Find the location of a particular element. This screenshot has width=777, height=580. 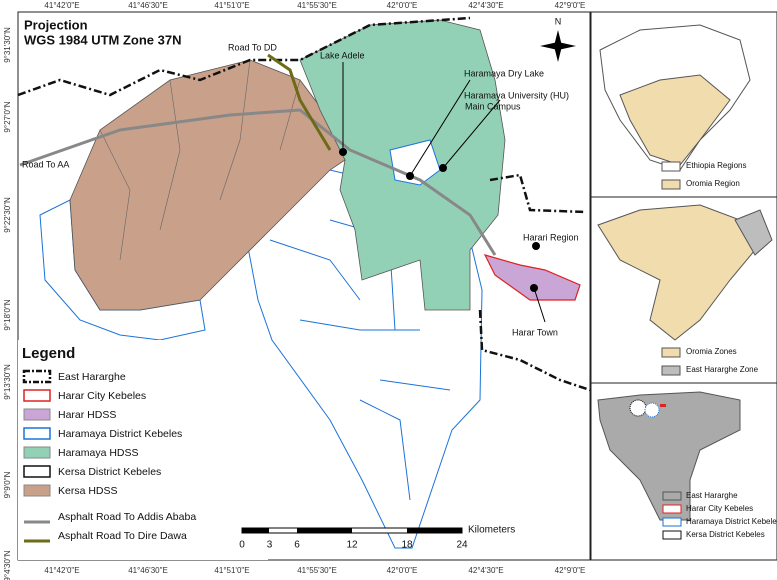

scale-tick: 18 is located at coordinates (407, 545).